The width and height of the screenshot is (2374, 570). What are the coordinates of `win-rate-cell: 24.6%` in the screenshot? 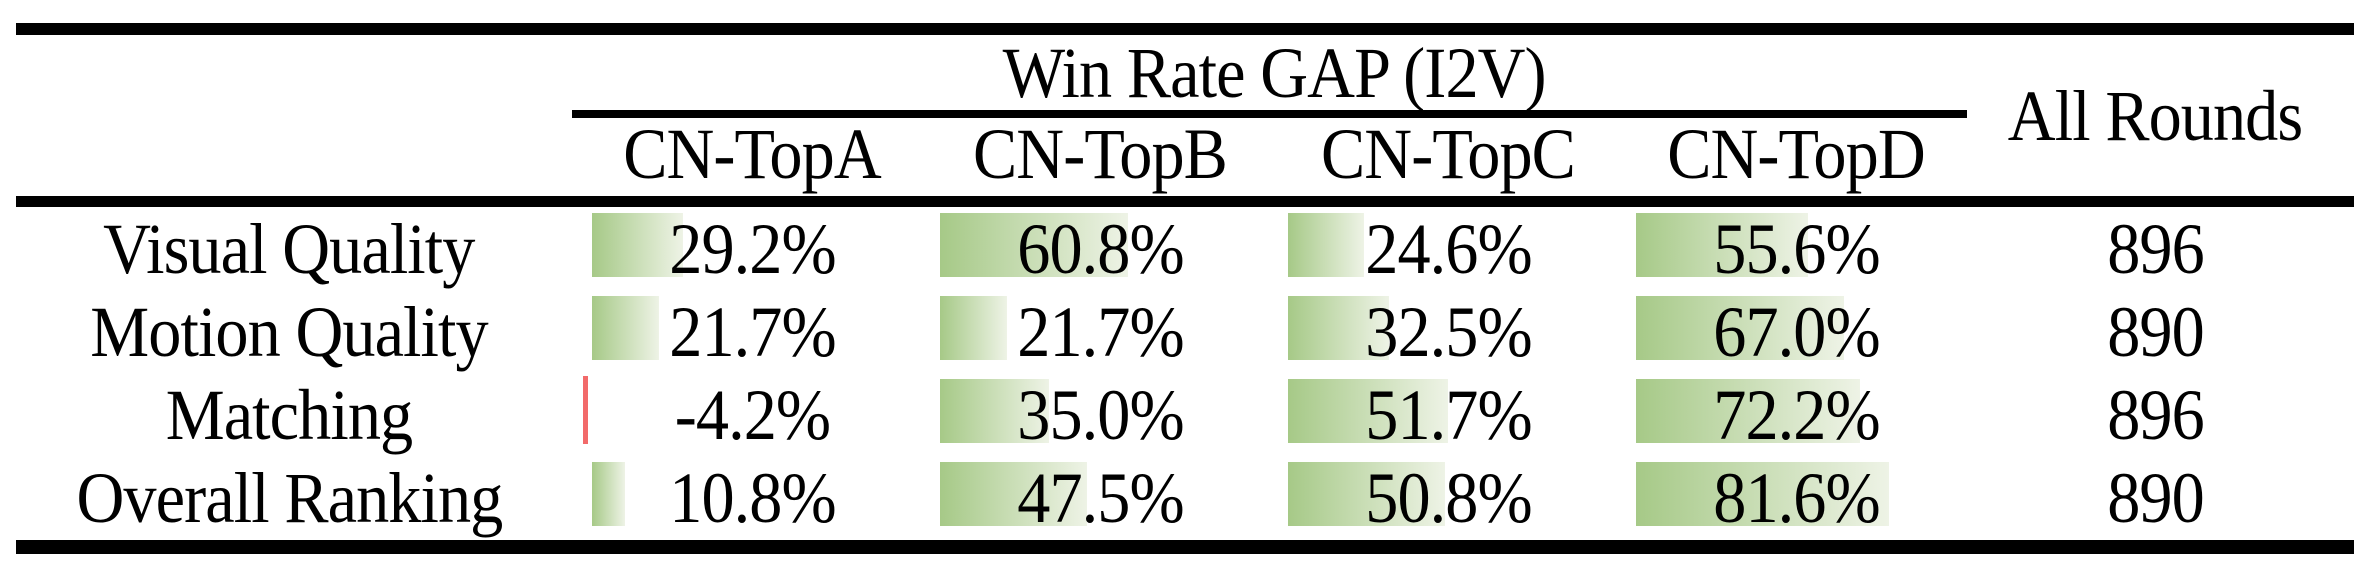 It's located at (1448, 248).